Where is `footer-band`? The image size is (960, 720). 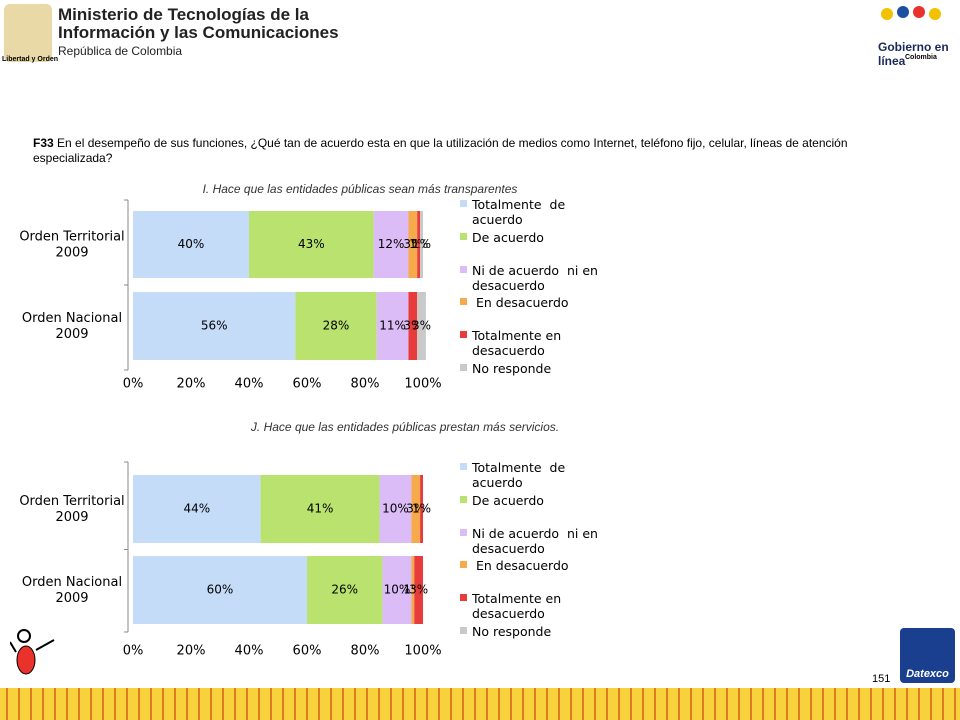
footer-band is located at coordinates (480, 704).